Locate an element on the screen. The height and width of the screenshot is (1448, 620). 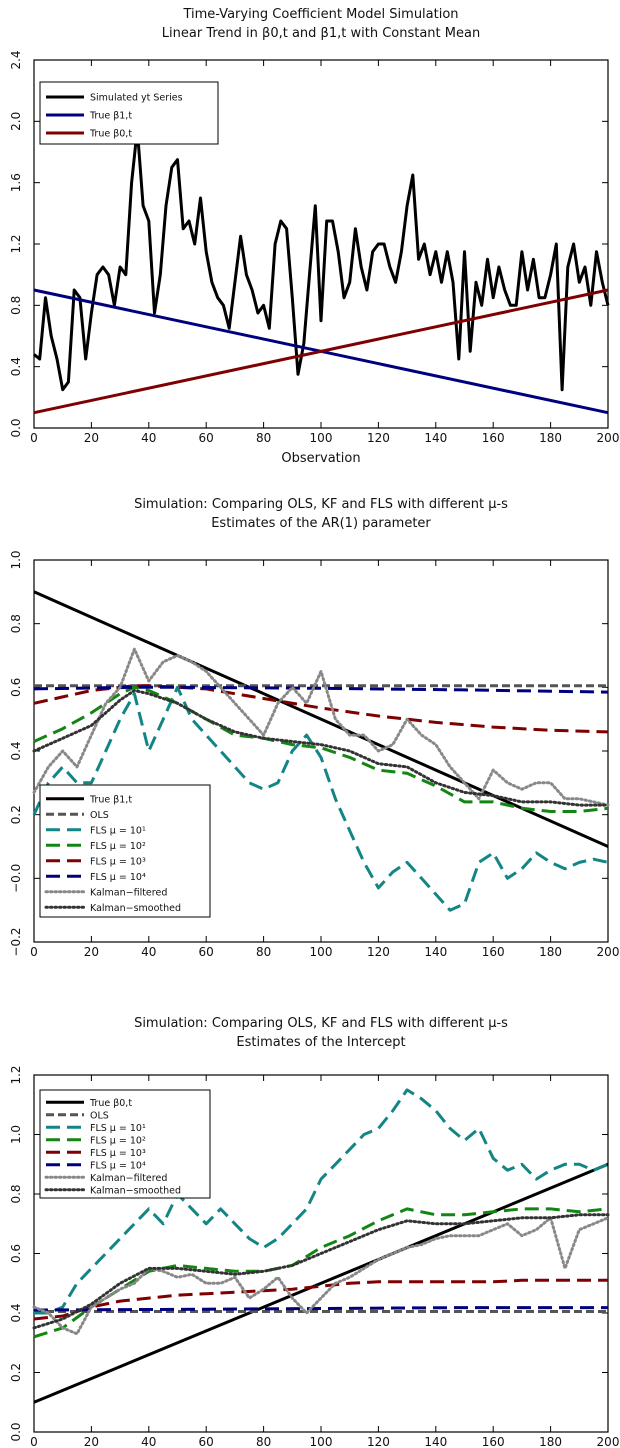
legend-label: Simulated yt Series is located at coordinates (136, 98).